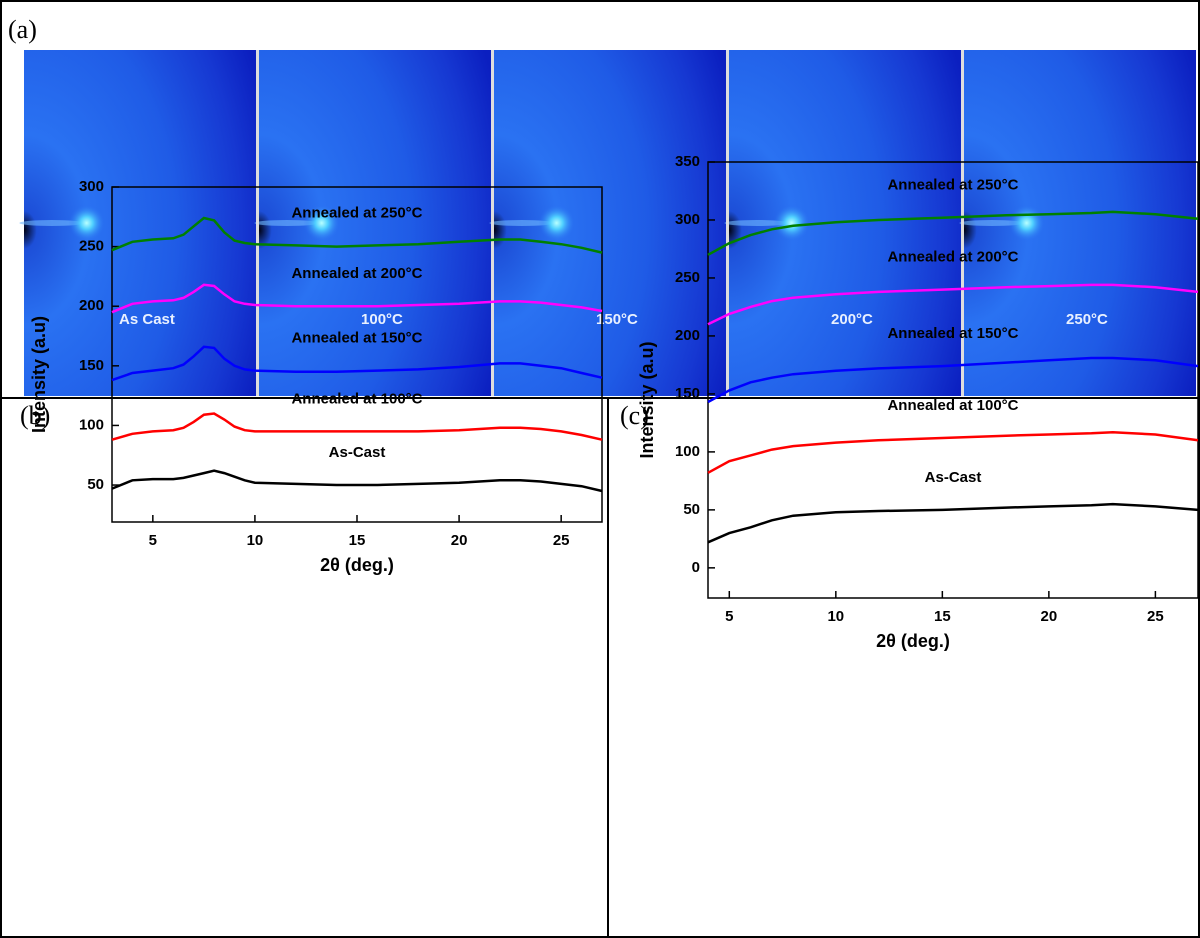 Image resolution: width=1200 pixels, height=938 pixels. I want to click on image-label: 100°C, so click(382, 319).